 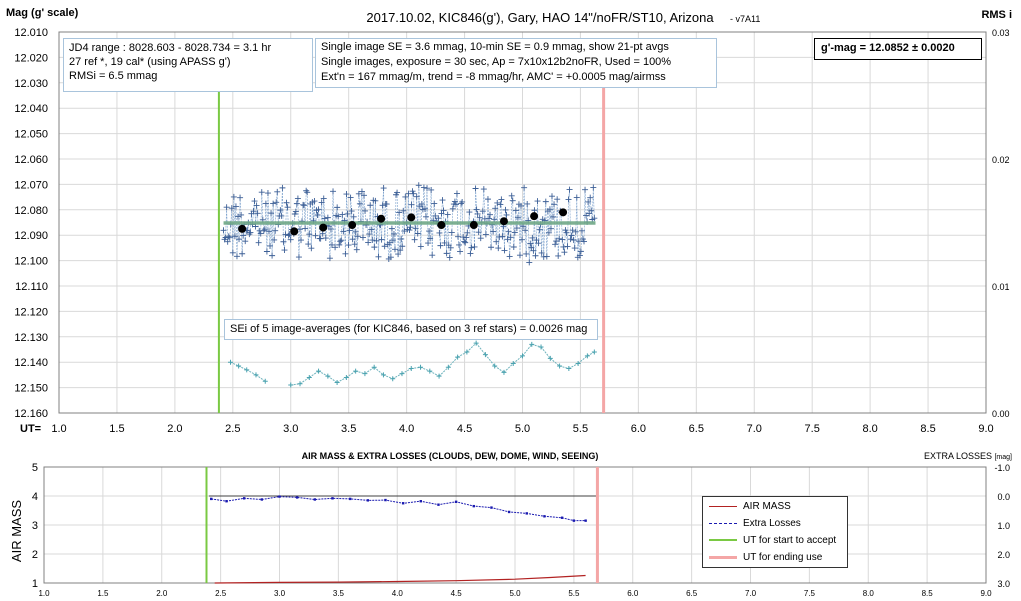 I want to click on lower-x-tick-label: 7.5, so click(x=810, y=593).